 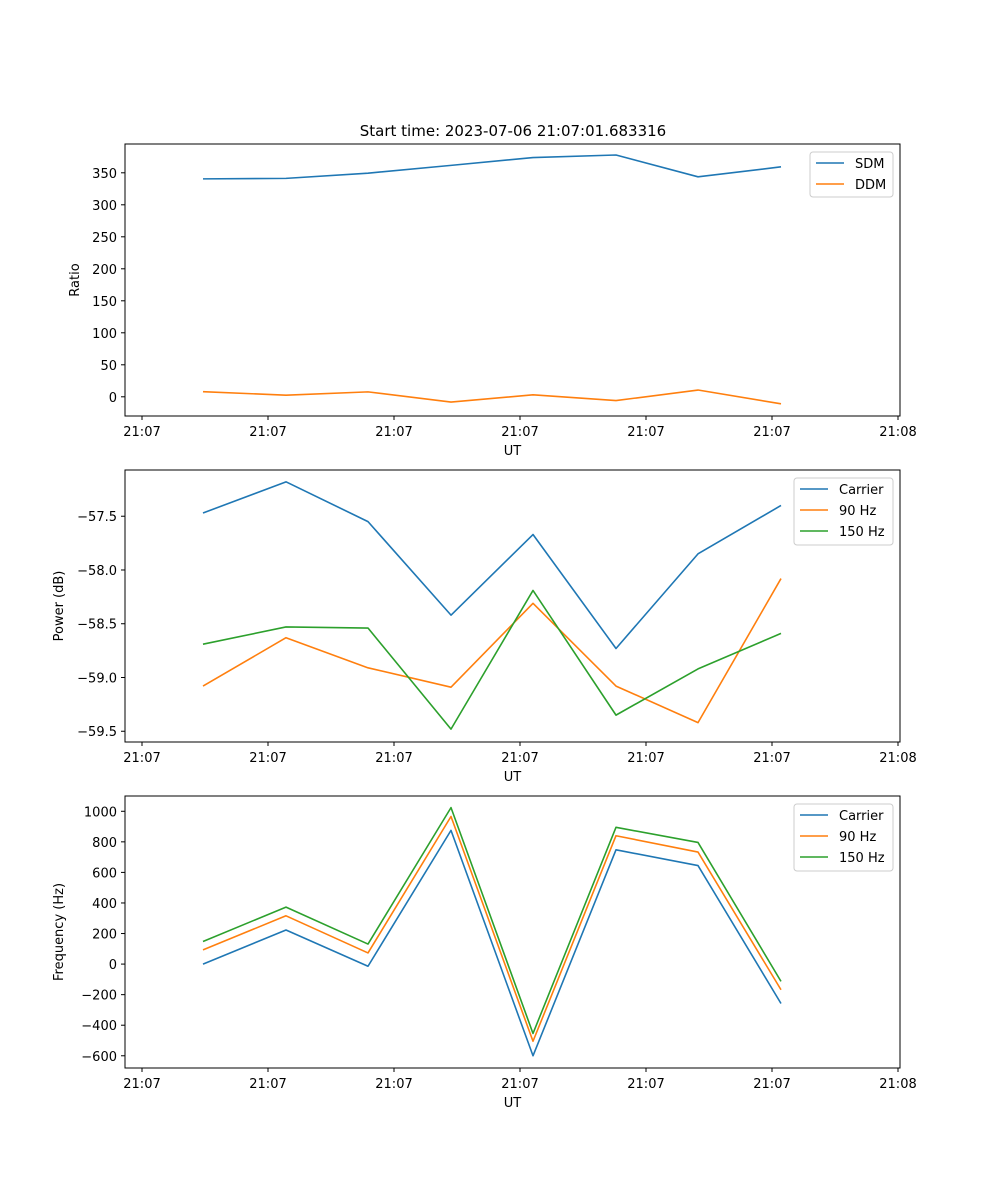 I want to click on y-tick-label: 100, so click(x=104, y=334).